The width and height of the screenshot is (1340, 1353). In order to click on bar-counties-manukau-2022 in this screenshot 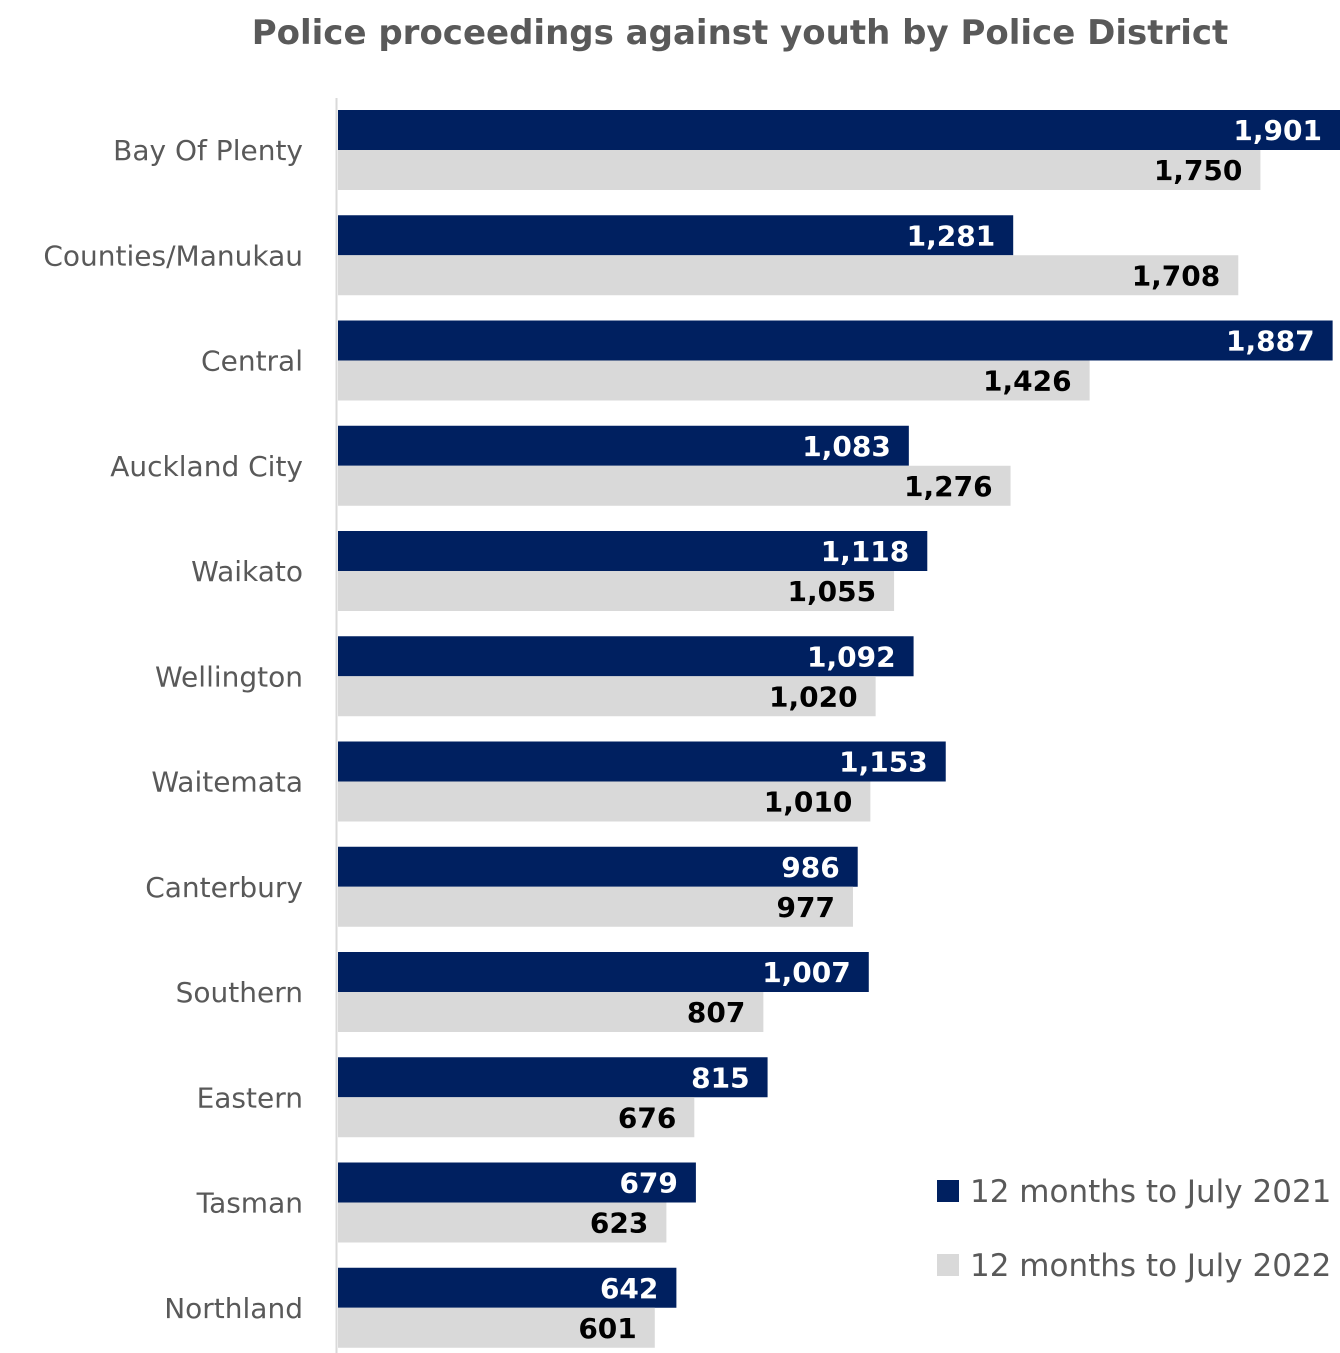, I will do `click(788, 275)`.